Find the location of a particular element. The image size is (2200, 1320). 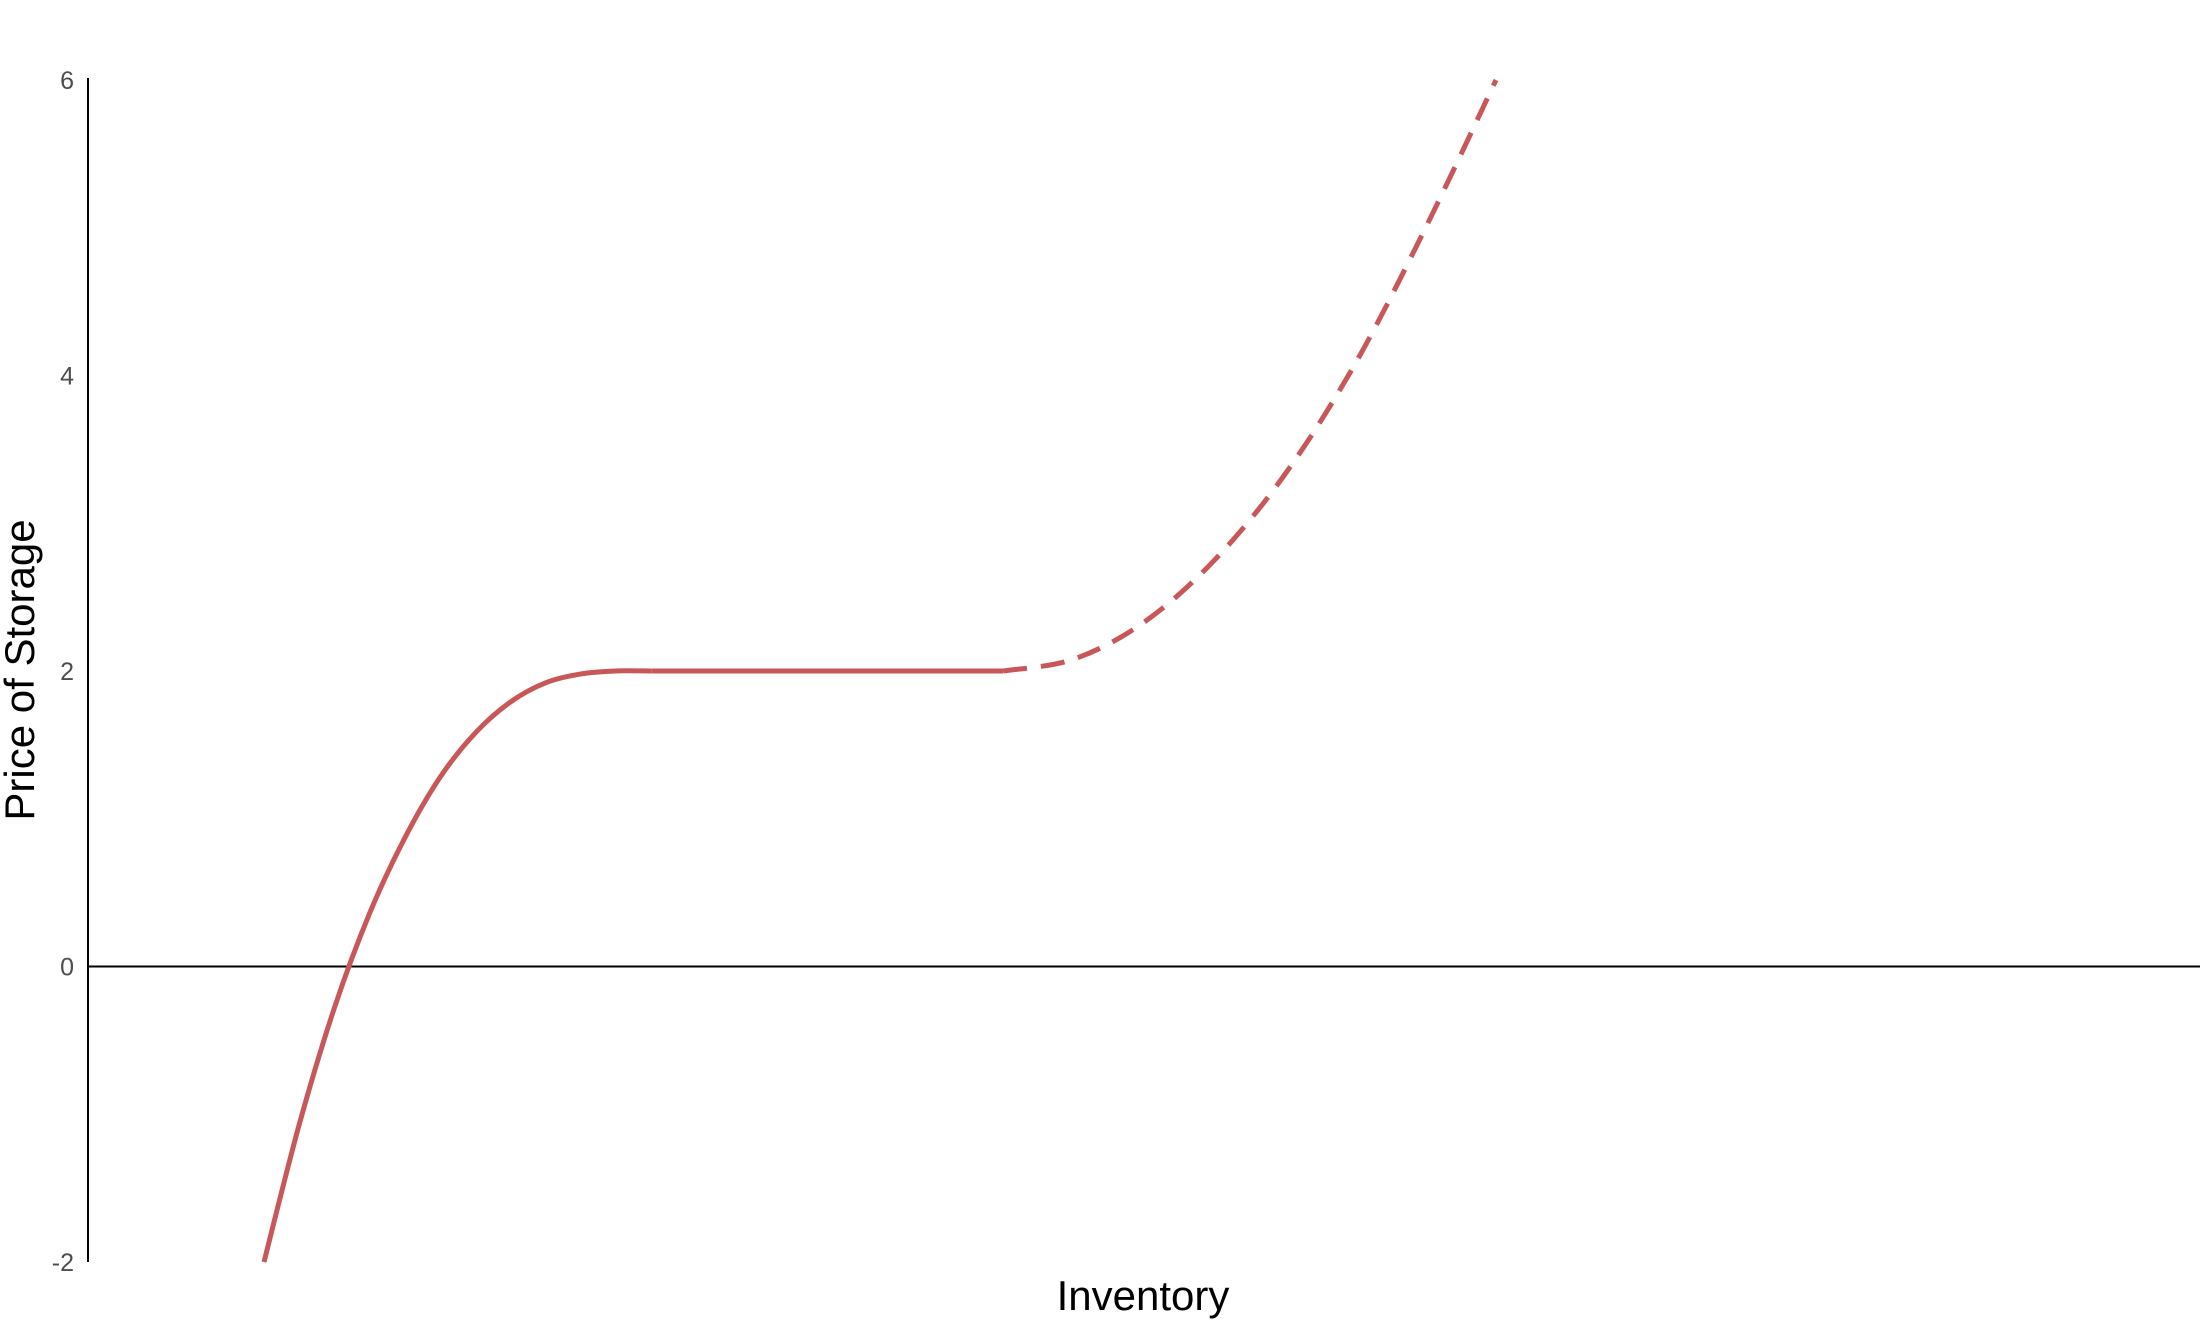

y-tick-label: -2 is located at coordinates (63, 1263).